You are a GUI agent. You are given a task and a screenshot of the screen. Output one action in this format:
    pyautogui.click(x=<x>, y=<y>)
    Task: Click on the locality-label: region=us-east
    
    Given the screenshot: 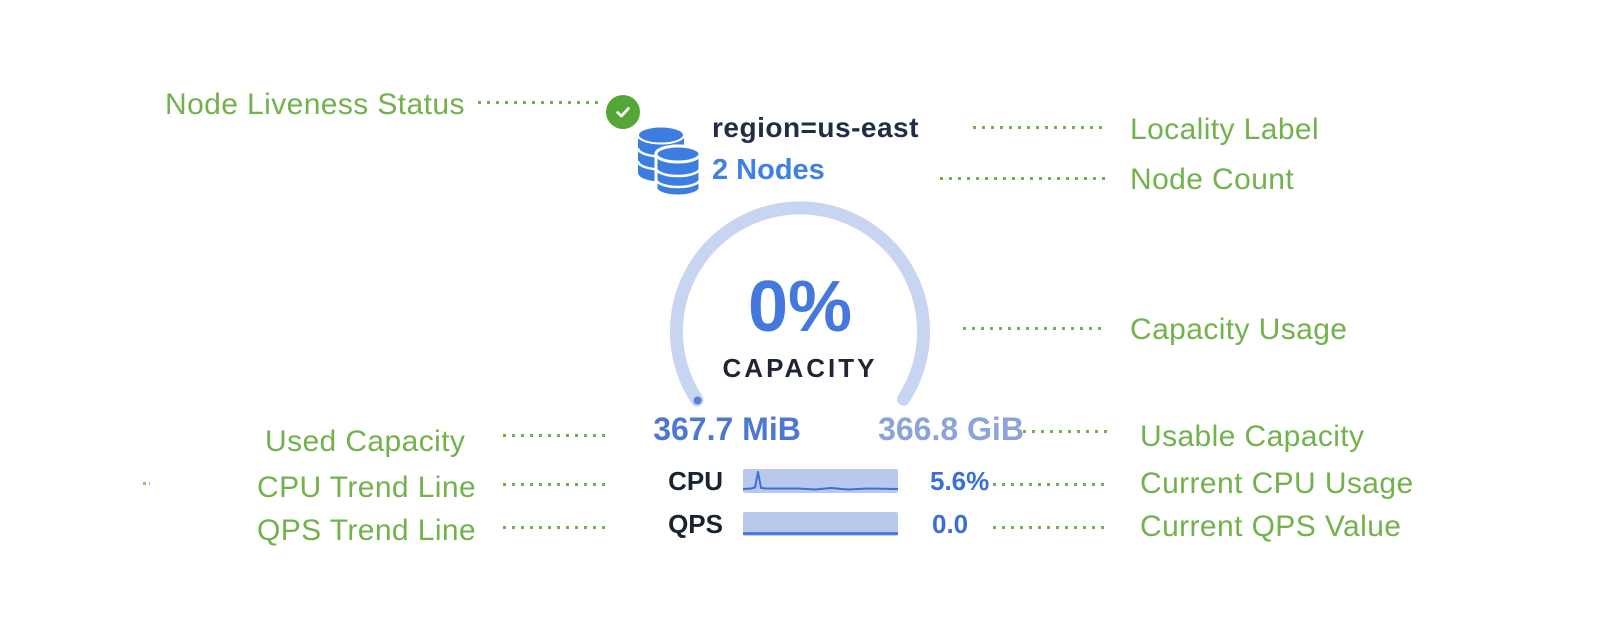 What is the action you would take?
    pyautogui.click(x=815, y=127)
    